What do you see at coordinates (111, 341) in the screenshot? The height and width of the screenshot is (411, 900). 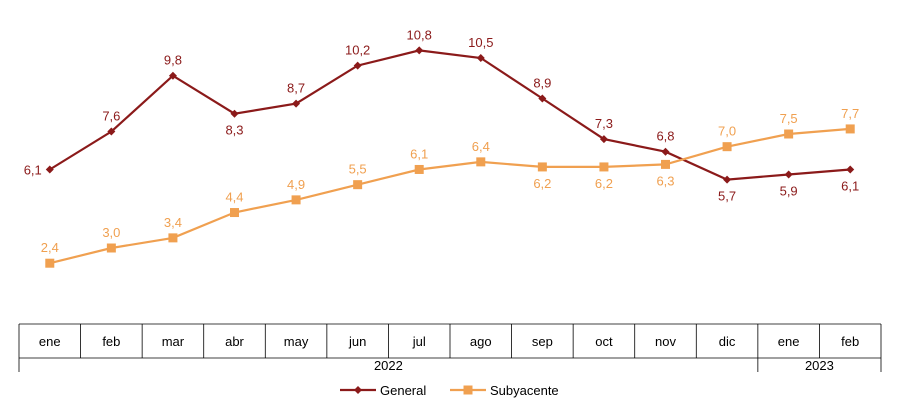 I see `tick-label-1: feb` at bounding box center [111, 341].